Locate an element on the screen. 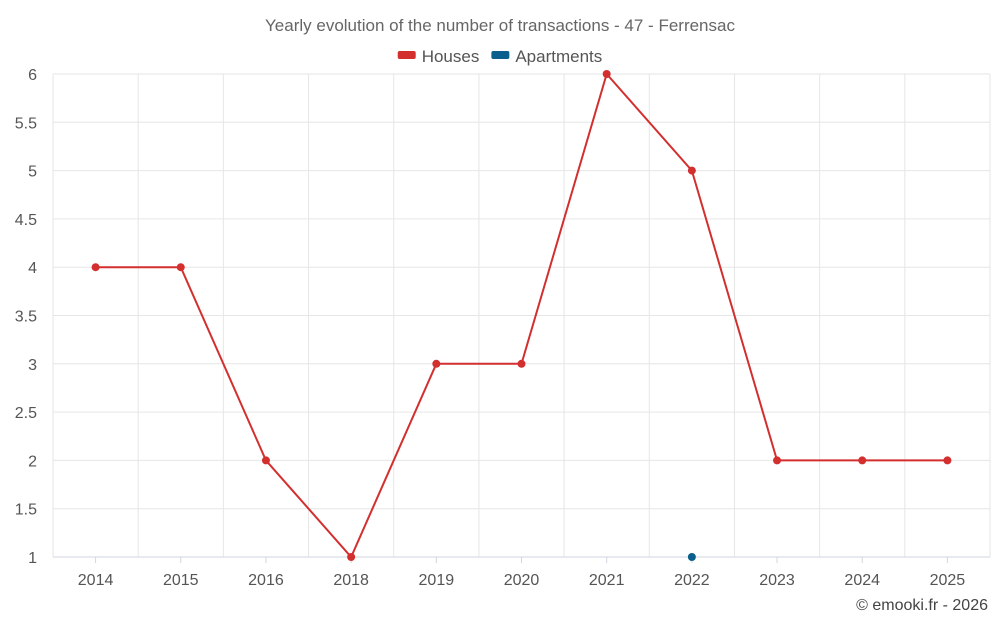  y-tick-label: 2.5 is located at coordinates (26, 413).